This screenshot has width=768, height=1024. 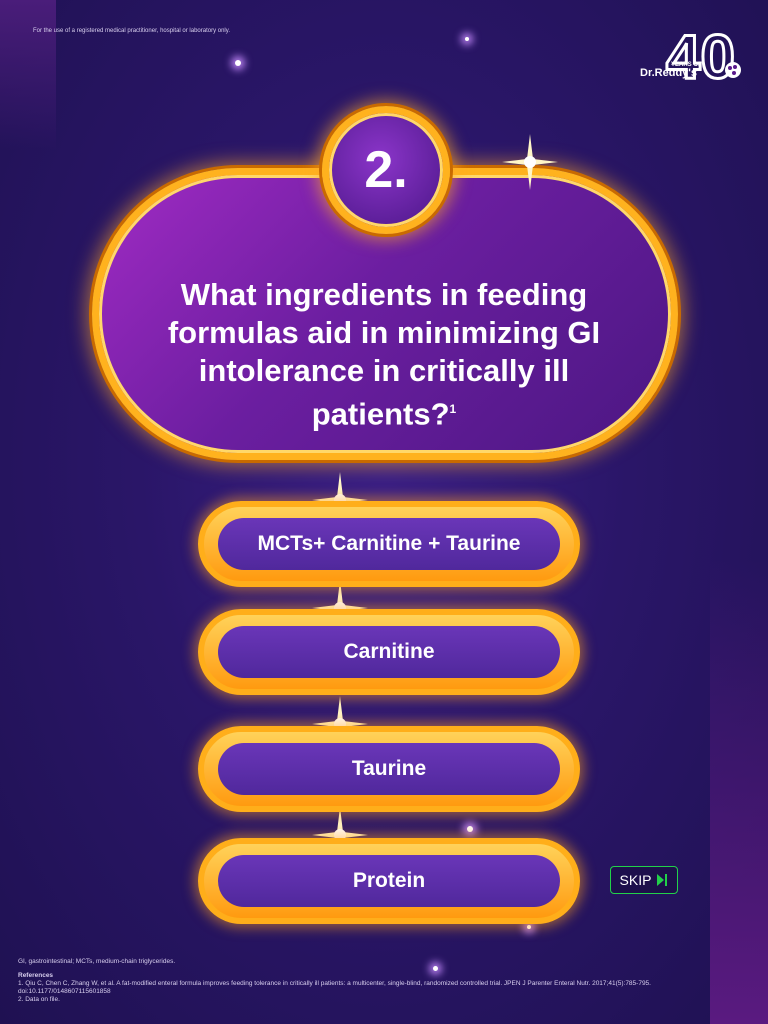 What do you see at coordinates (662, 880) in the screenshot?
I see `skip-next-icon` at bounding box center [662, 880].